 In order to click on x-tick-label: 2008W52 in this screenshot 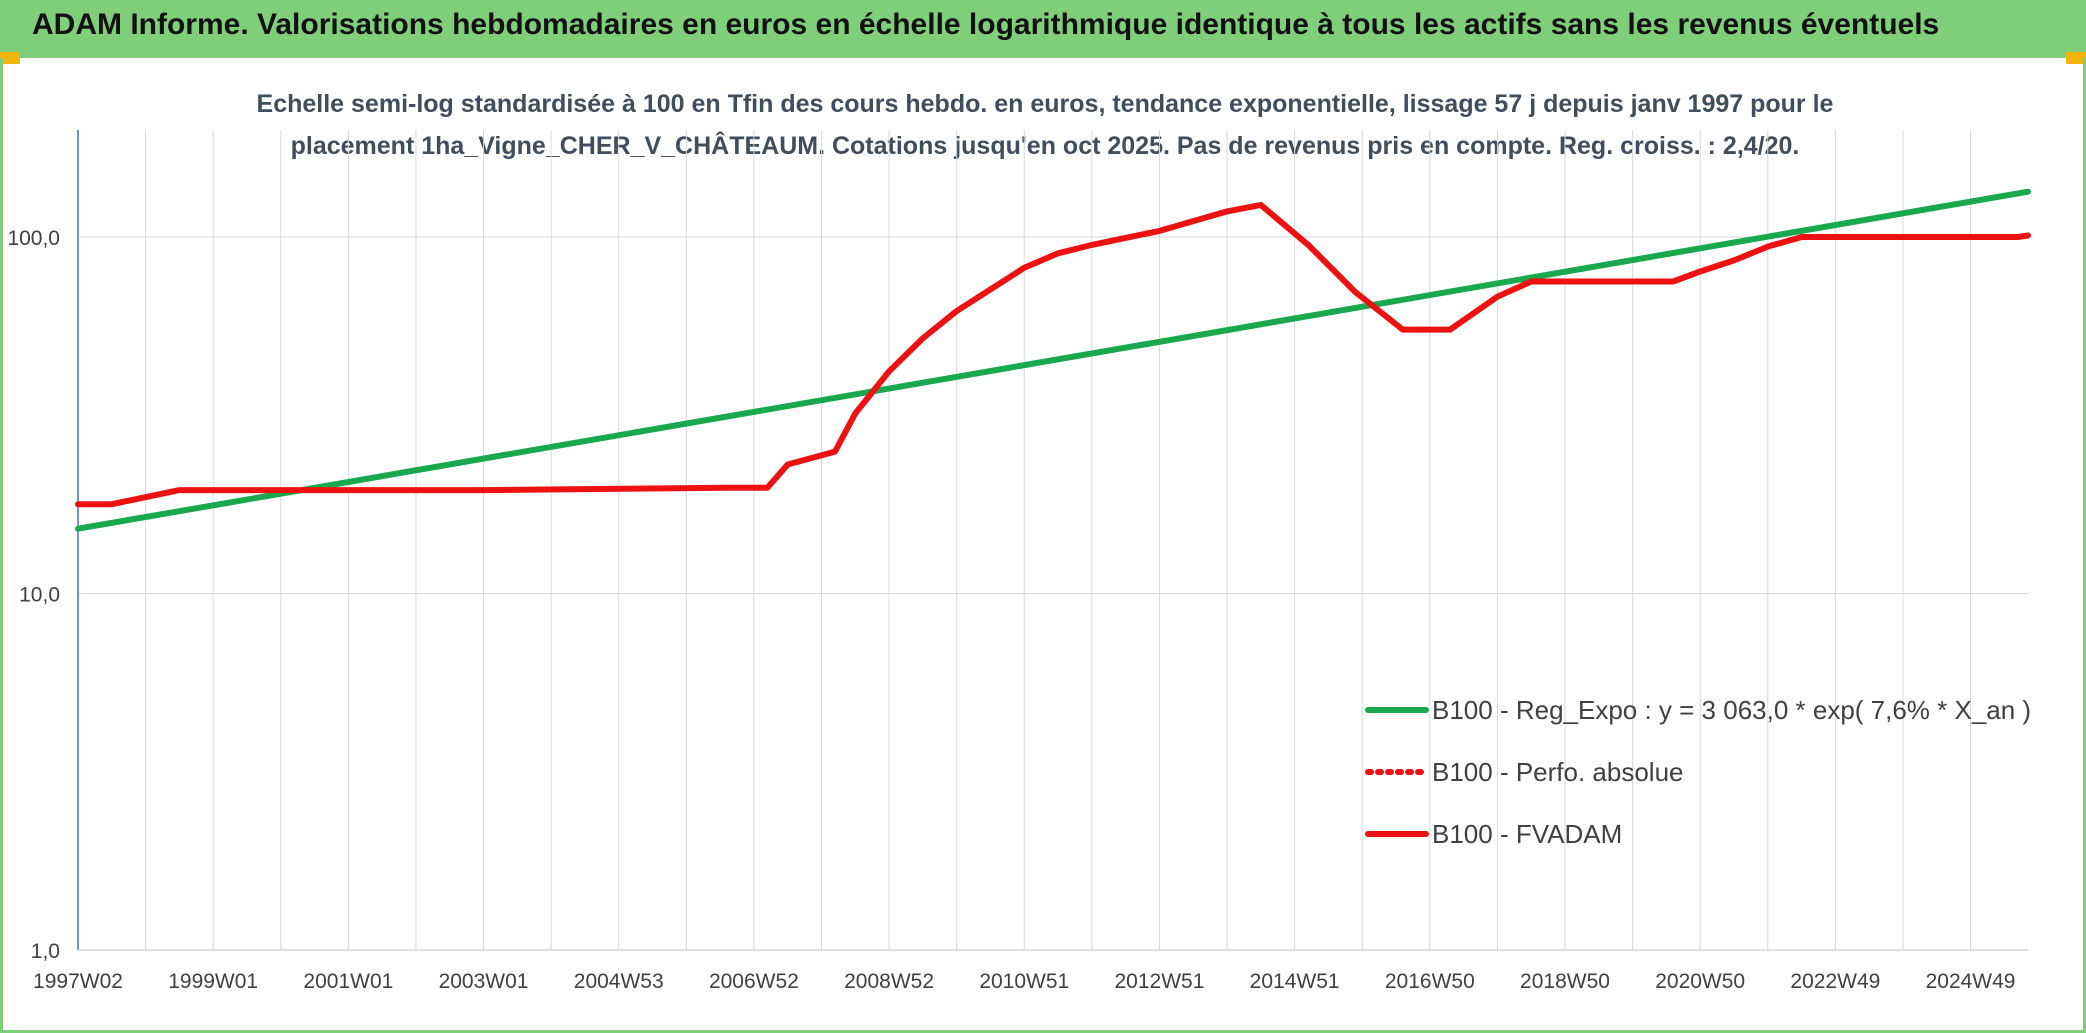, I will do `click(889, 981)`.